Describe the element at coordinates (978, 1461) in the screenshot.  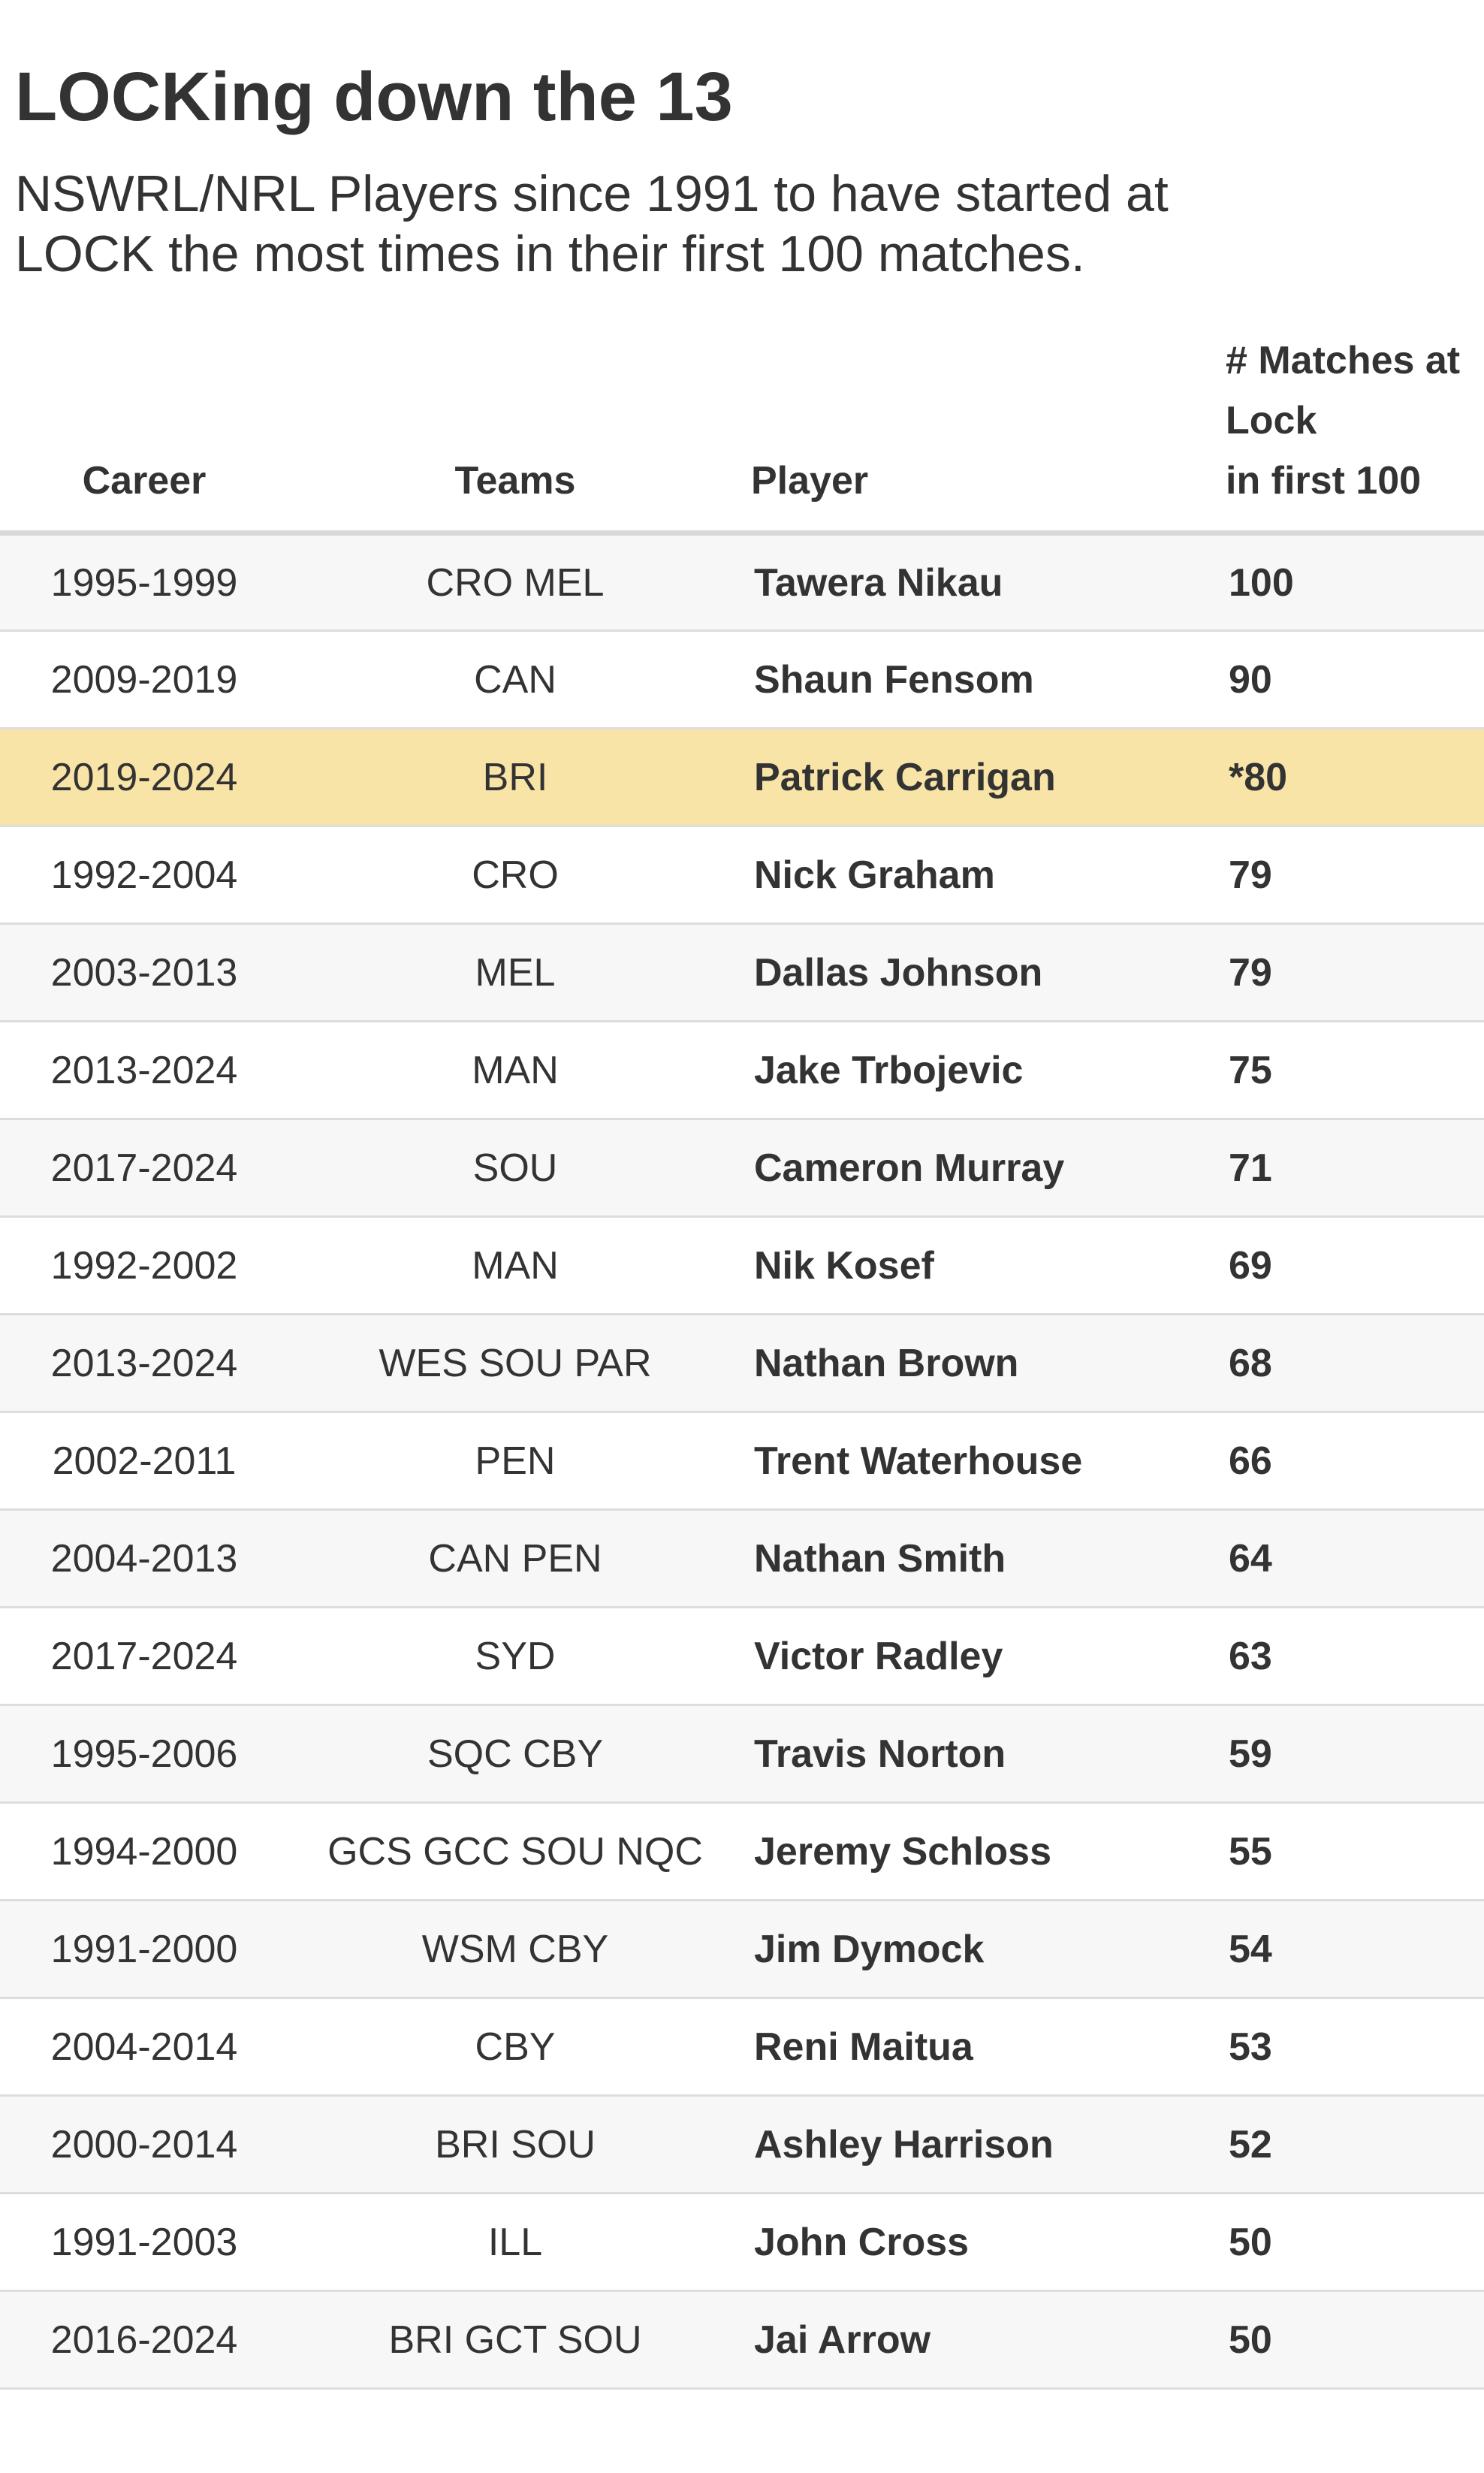
I see `cell-player: Trent Waterhouse` at that location.